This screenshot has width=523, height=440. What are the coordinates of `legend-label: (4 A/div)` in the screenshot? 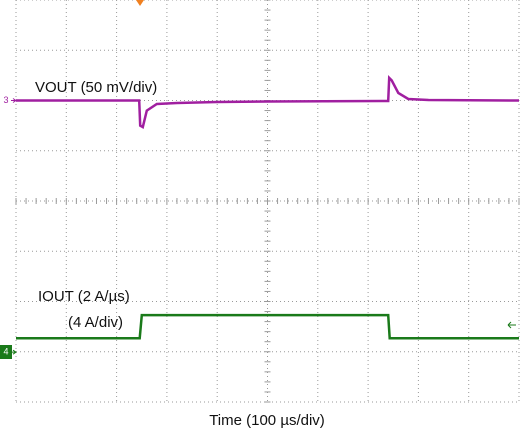 It's located at (95, 322).